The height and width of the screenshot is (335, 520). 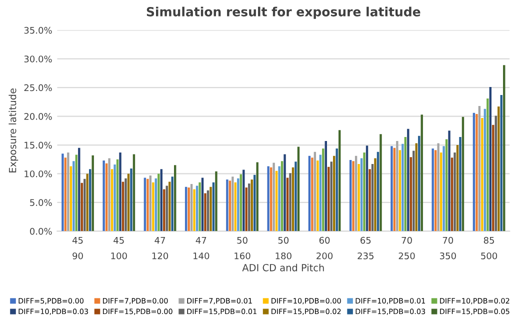 I want to click on x-tick-label: 65 235, so click(x=366, y=248).